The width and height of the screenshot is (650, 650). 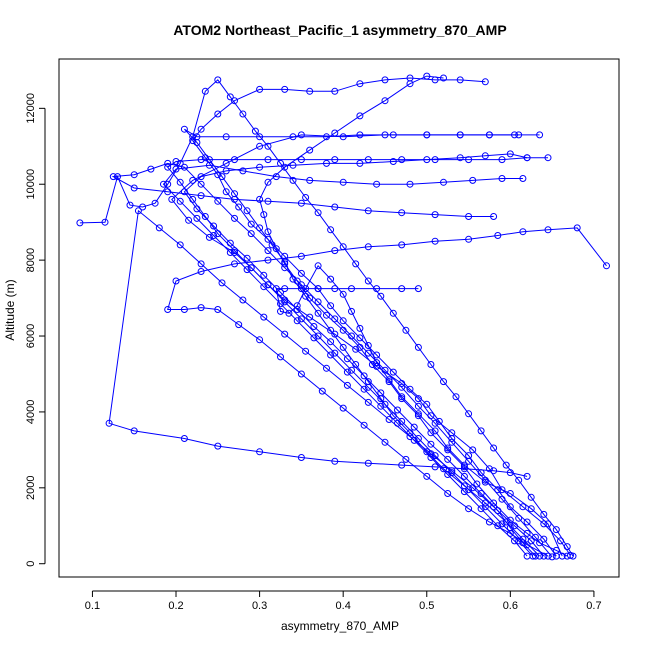 I want to click on x-tick-label-6: 0.7, so click(x=593, y=606).